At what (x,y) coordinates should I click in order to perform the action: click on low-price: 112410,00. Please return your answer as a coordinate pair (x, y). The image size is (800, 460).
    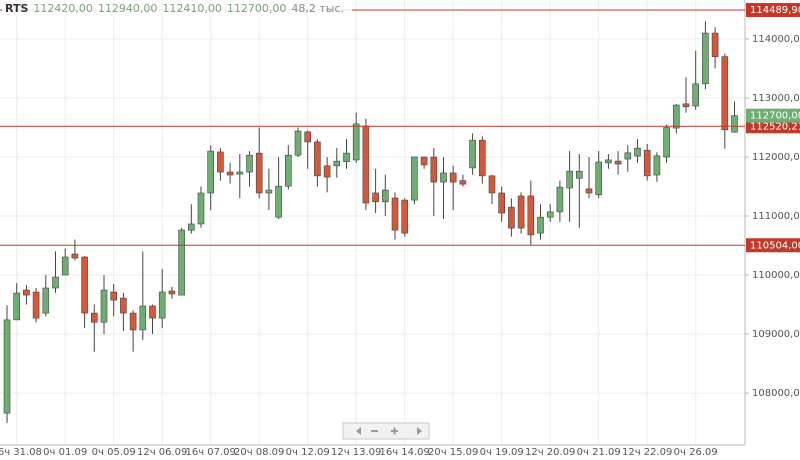
    Looking at the image, I should click on (192, 8).